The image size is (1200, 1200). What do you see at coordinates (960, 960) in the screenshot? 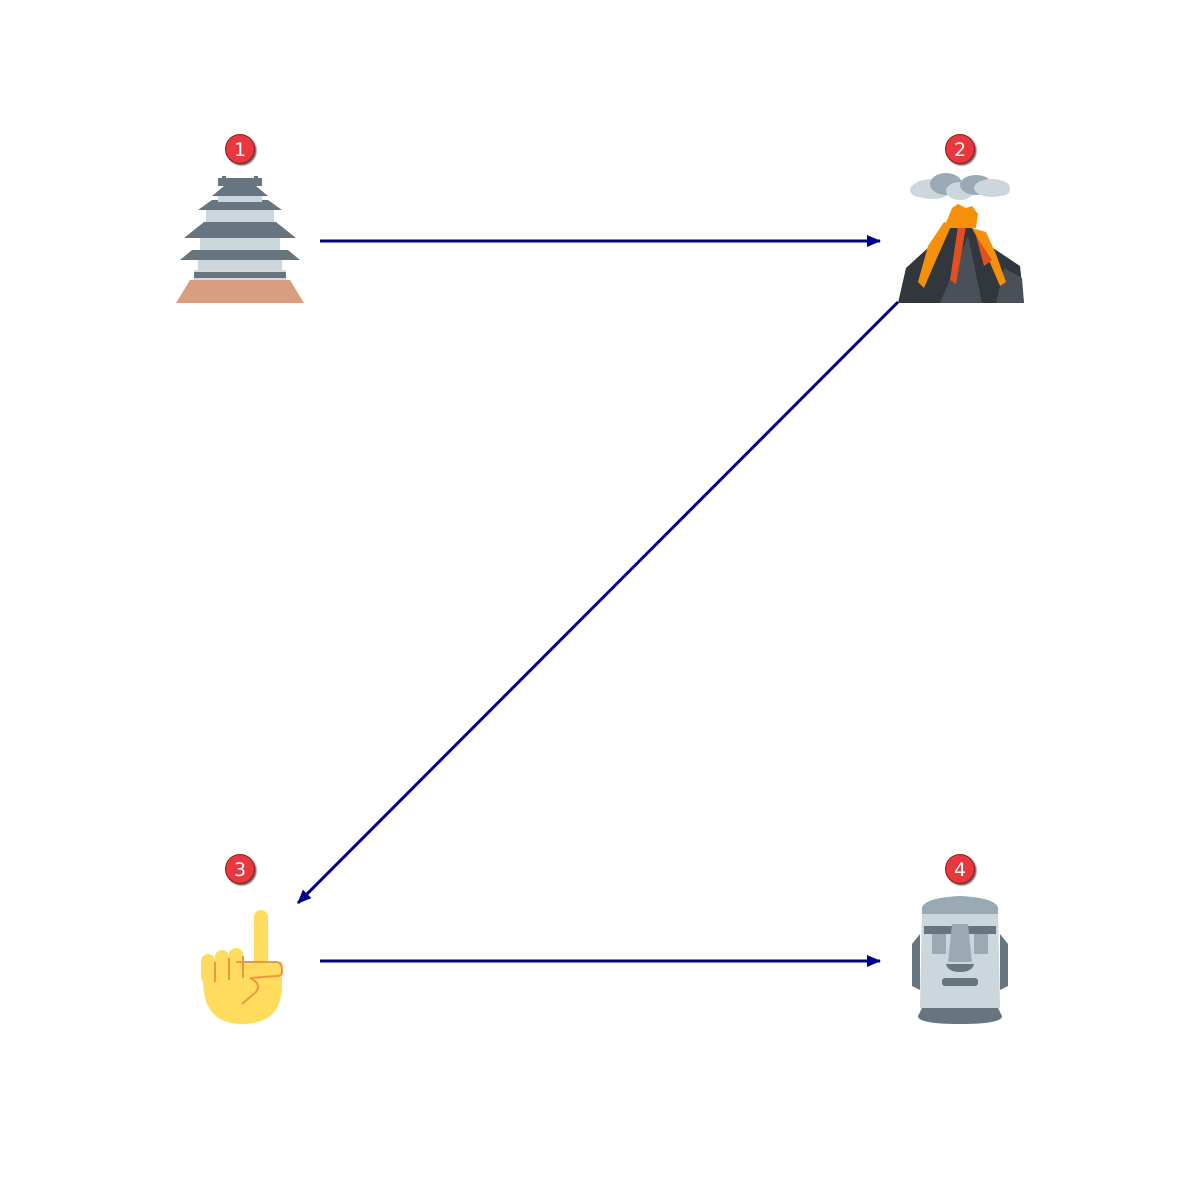
I see `moai-icon` at bounding box center [960, 960].